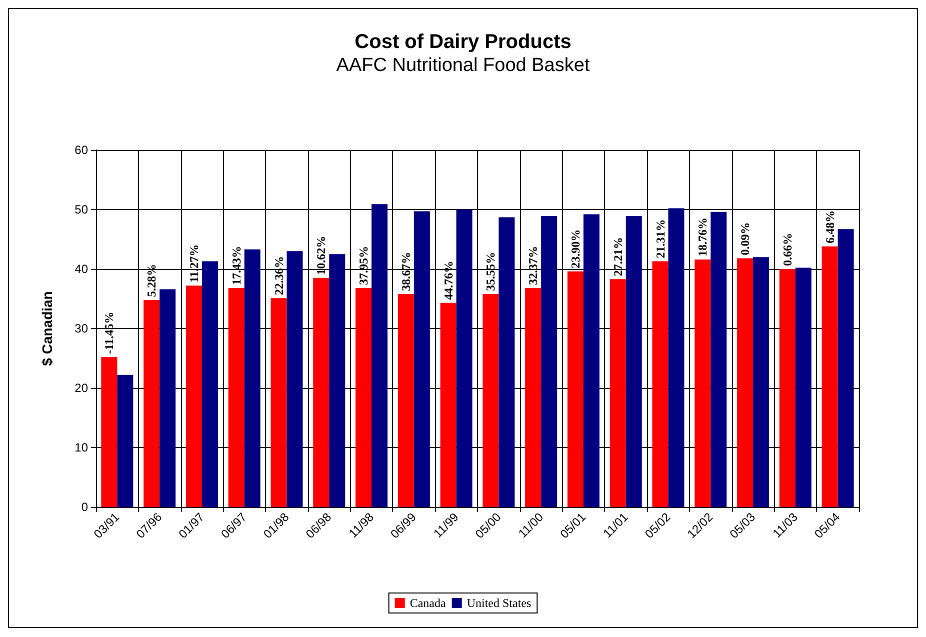 This screenshot has width=926, height=637. I want to click on chart-subtitle: AAFC Nutritional Food Basket, so click(463, 65).